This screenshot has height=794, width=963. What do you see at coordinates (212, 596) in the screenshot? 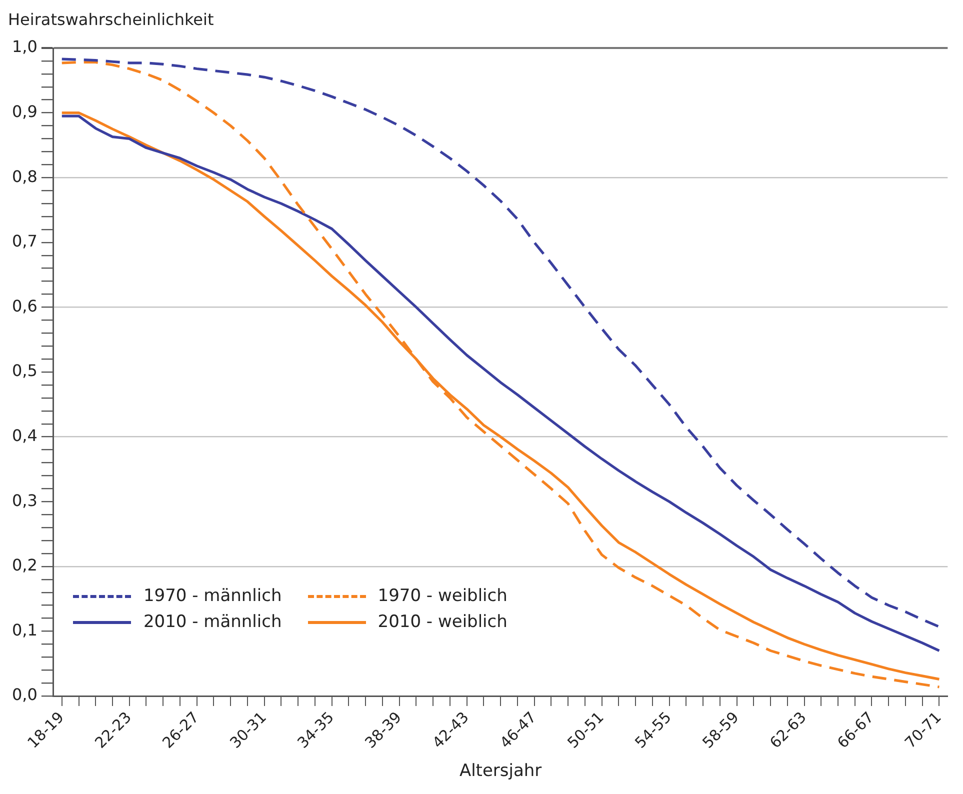
I see `legend-label: 1970 - männlich` at bounding box center [212, 596].